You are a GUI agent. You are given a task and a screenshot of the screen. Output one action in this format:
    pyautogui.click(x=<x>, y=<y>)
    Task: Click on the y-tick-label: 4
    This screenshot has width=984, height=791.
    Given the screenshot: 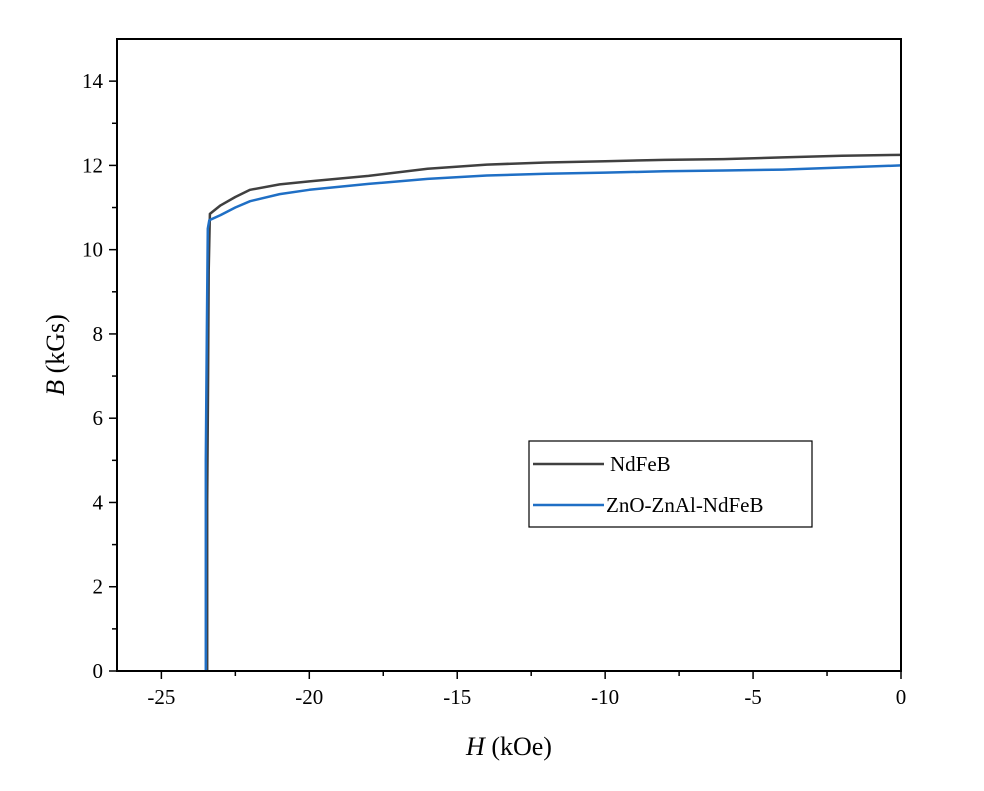 What is the action you would take?
    pyautogui.click(x=98, y=502)
    